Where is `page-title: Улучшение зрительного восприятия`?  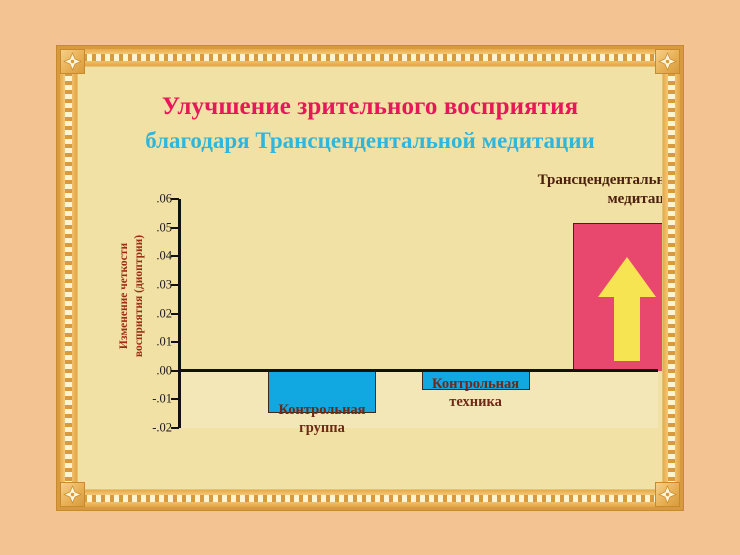 page-title: Улучшение зрительного восприятия is located at coordinates (370, 106).